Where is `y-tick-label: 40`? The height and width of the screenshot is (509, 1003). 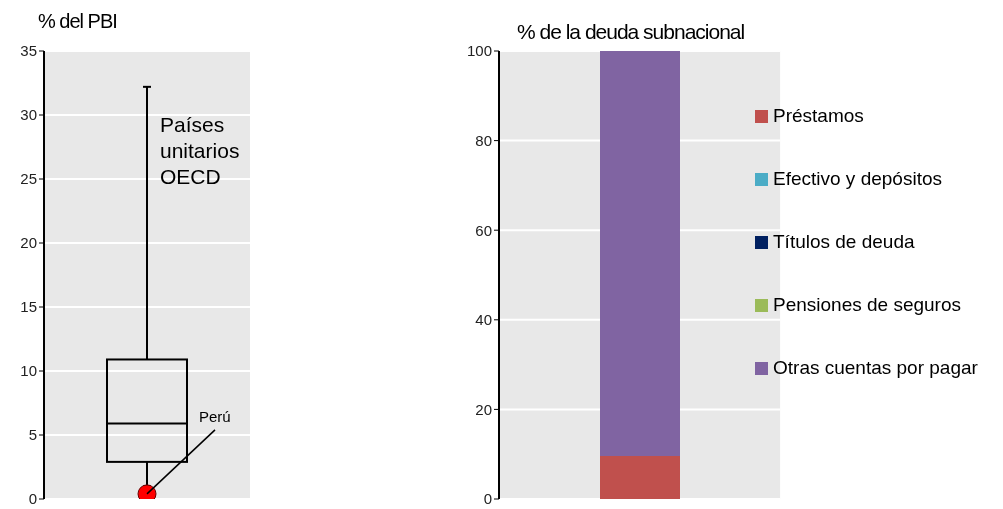 y-tick-label: 40 is located at coordinates (483, 320).